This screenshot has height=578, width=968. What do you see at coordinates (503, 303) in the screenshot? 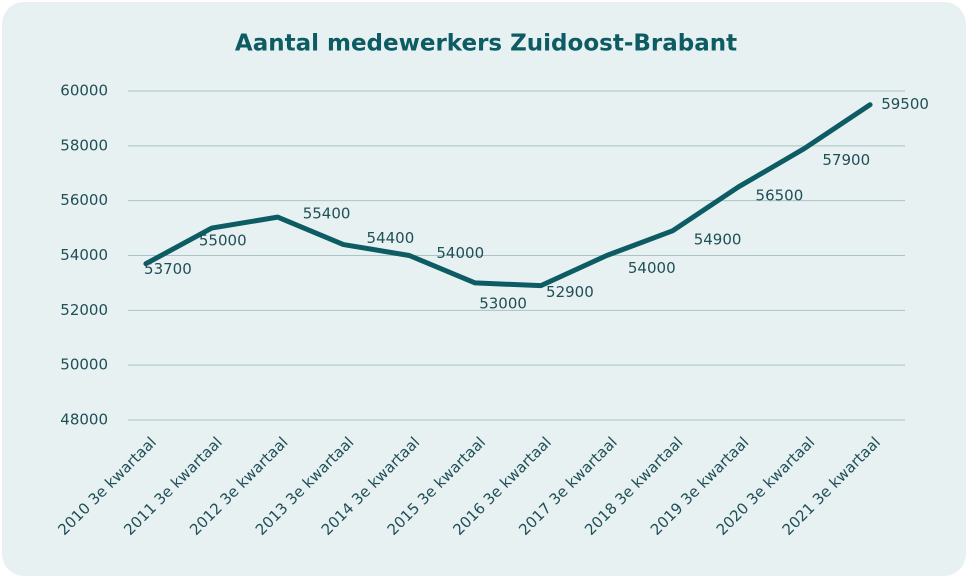
I see `data-label: 53000` at bounding box center [503, 303].